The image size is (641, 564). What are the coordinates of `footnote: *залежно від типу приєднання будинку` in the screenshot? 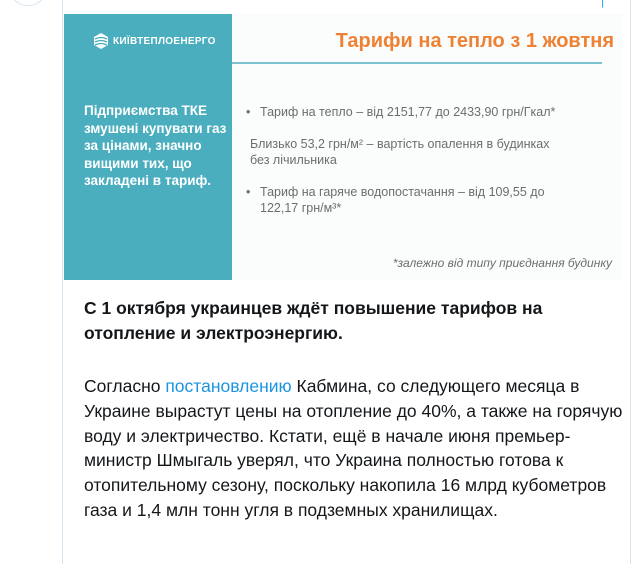 It's located at (502, 263).